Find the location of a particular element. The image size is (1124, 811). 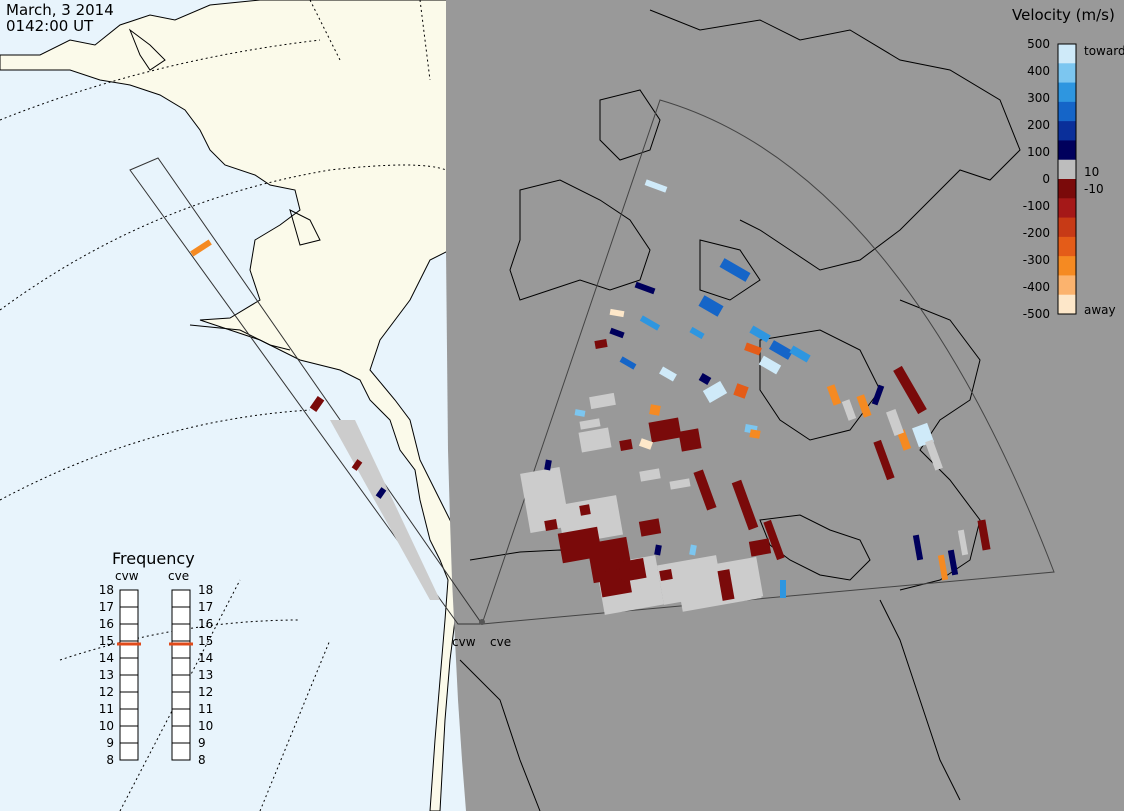

velocity-tick: -500 is located at coordinates (1036, 314).